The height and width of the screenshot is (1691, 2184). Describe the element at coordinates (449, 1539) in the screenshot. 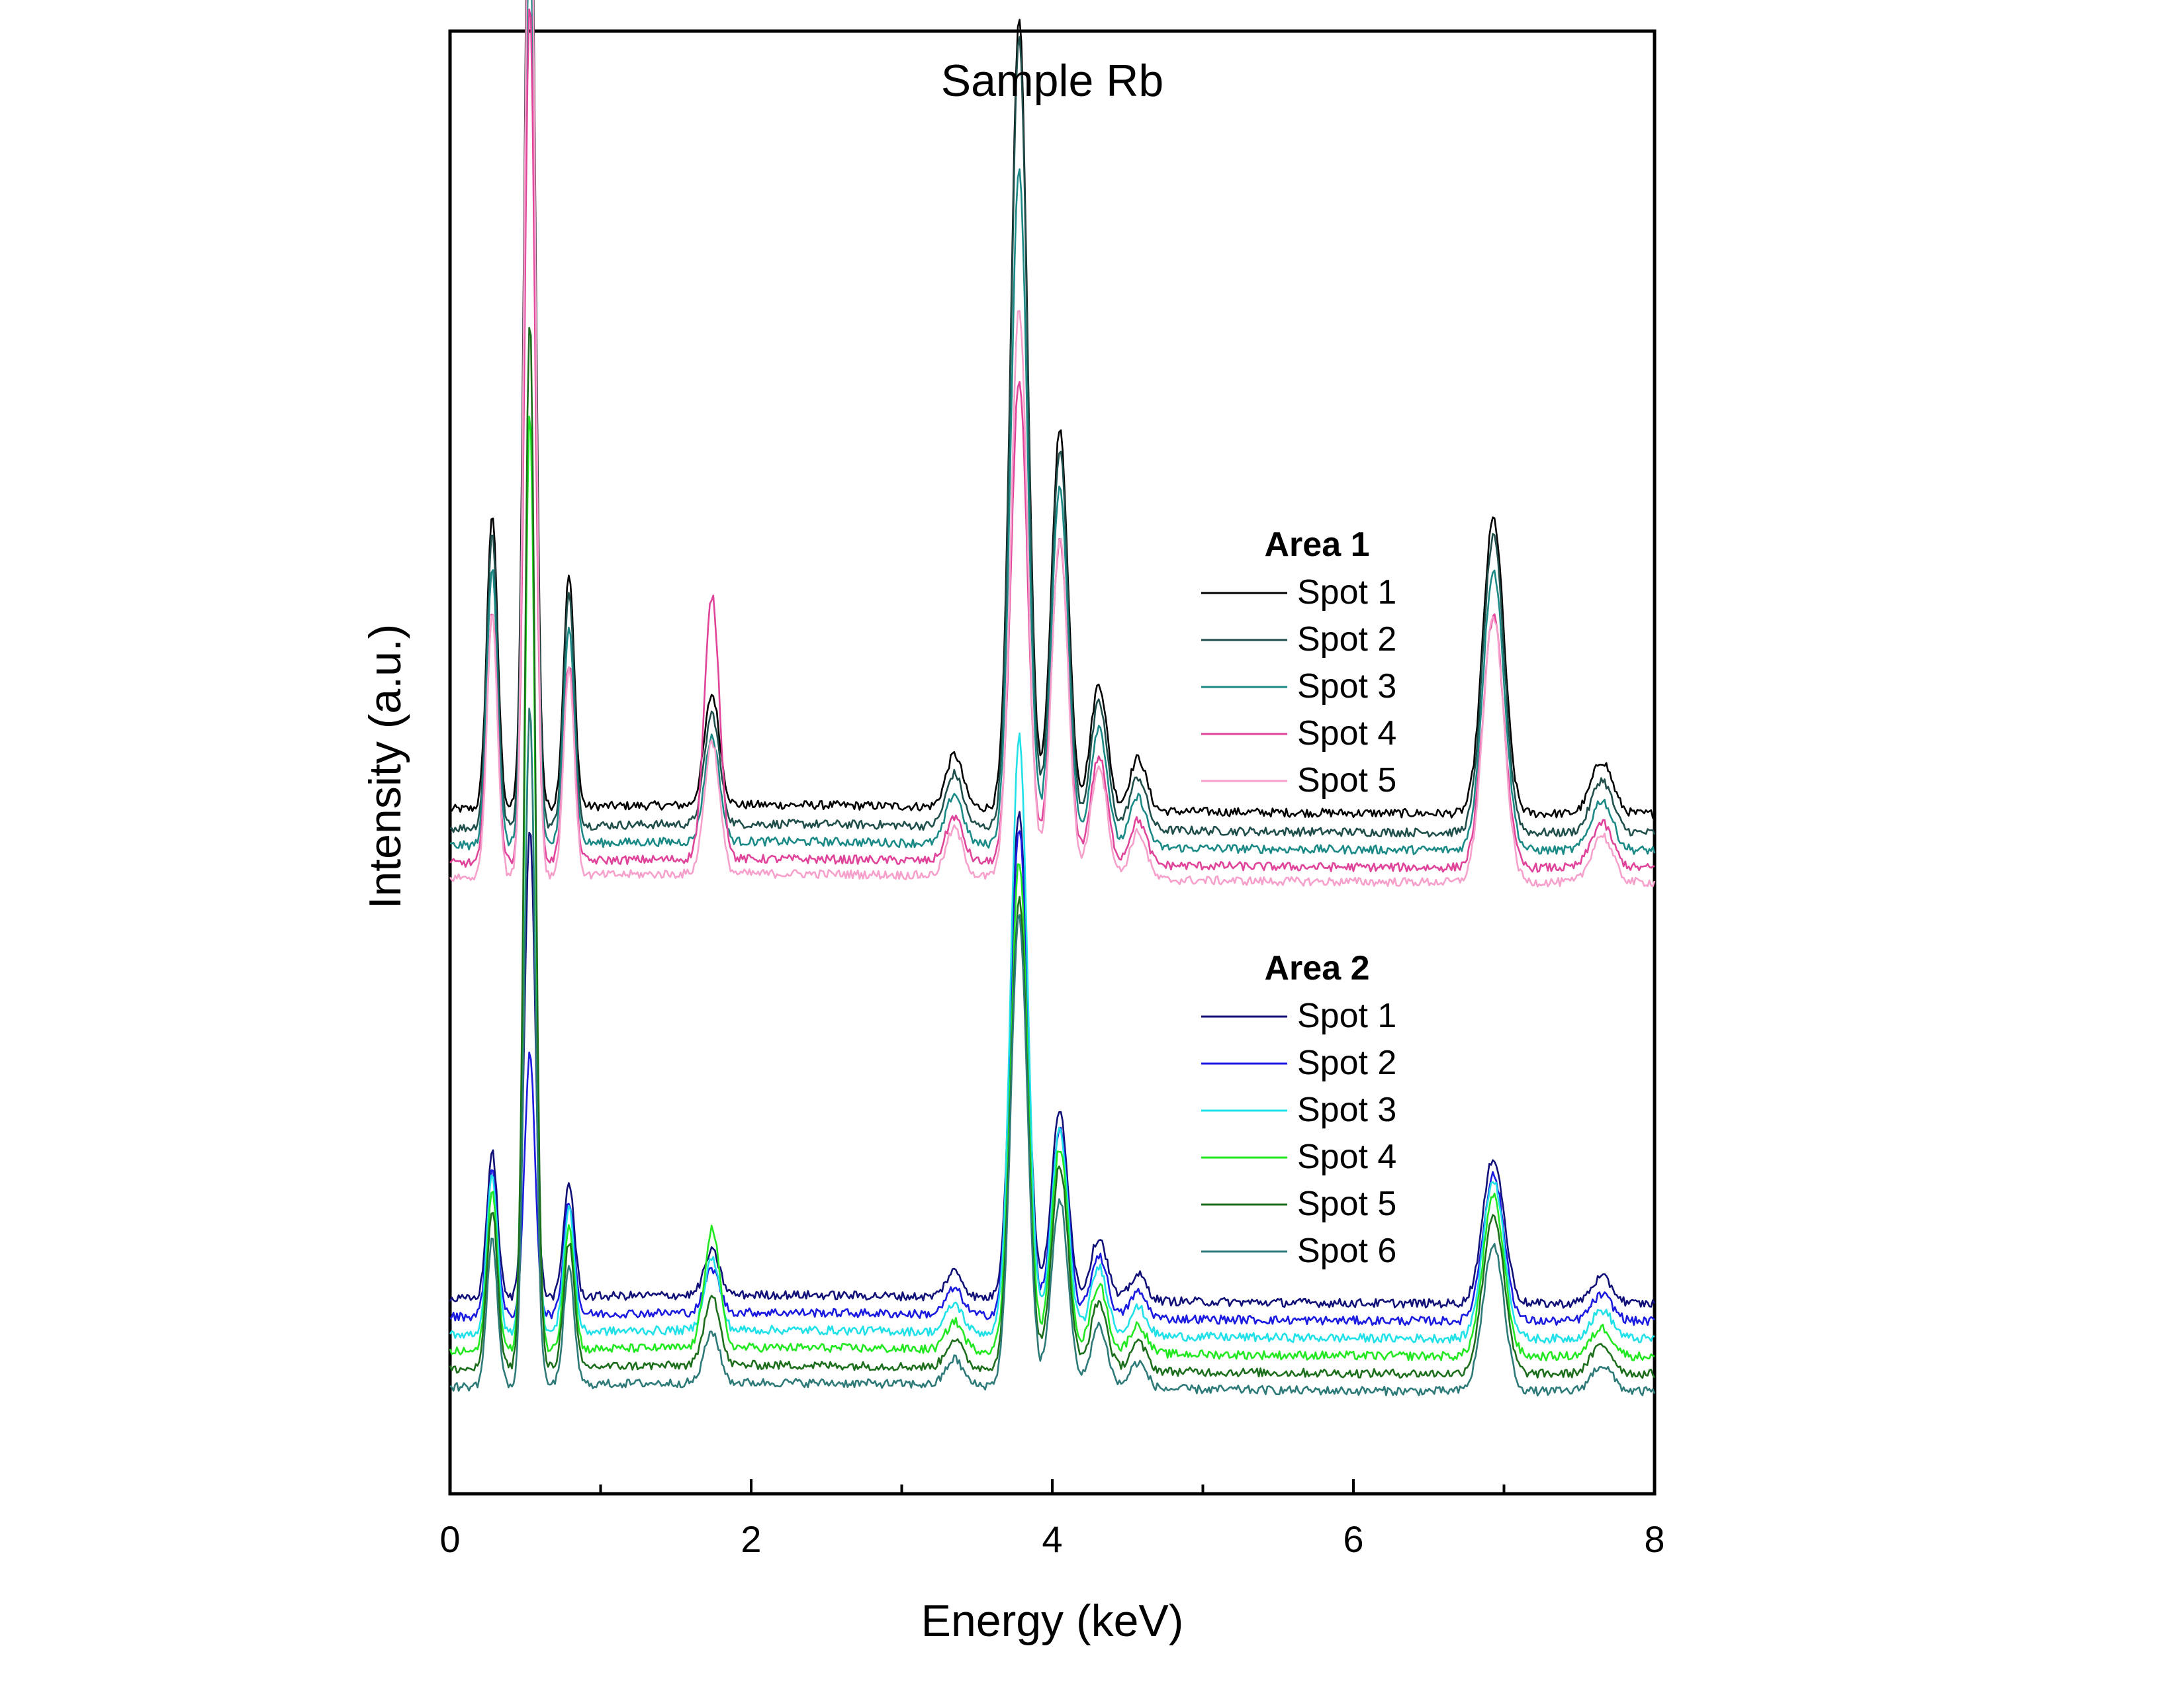

I see `x-tick-label: 0` at that location.